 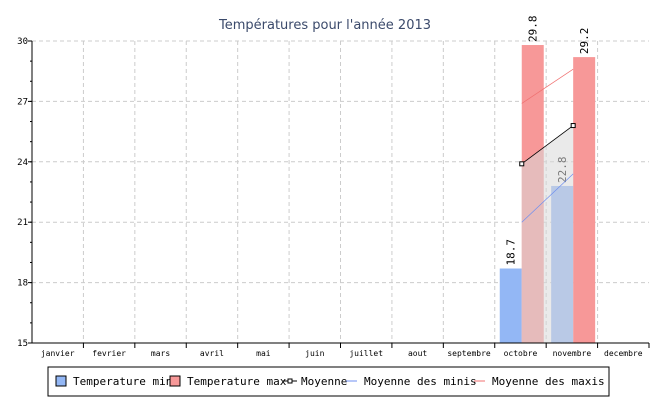 What do you see at coordinates (122, 381) in the screenshot?
I see `legend-label: Temperature min` at bounding box center [122, 381].